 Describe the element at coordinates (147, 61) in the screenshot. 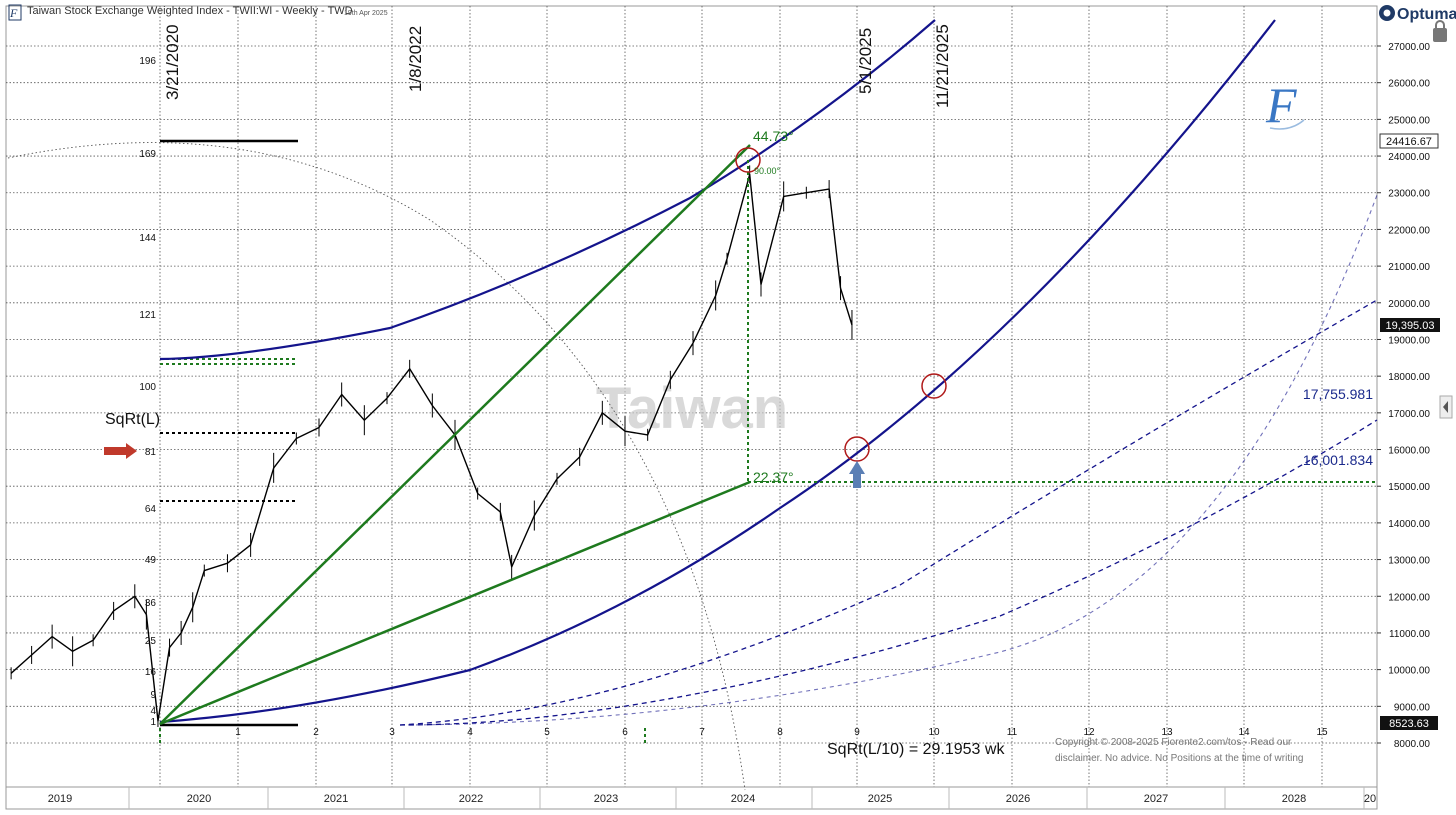

I see `left-axis-label: 196` at that location.